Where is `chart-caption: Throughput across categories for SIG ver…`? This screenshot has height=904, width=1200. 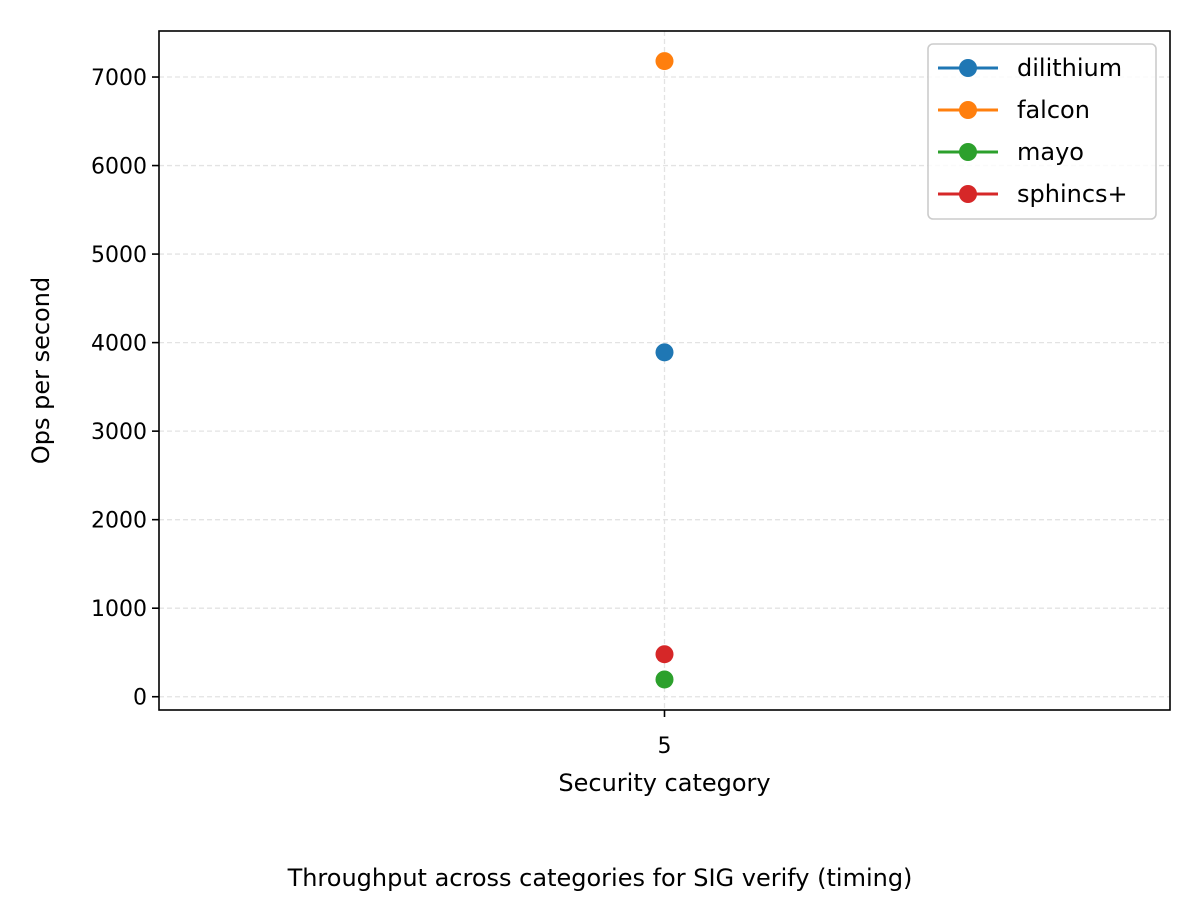 chart-caption: Throughput across categories for SIG ver… is located at coordinates (600, 878).